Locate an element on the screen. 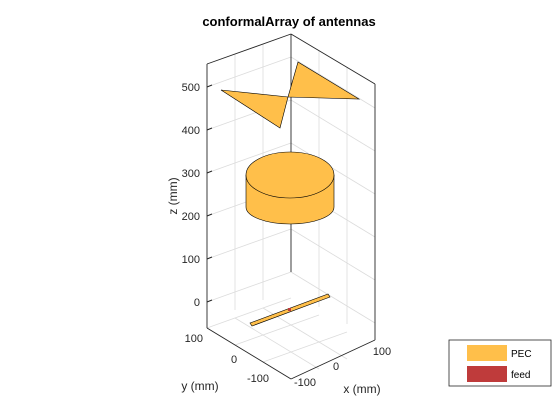 The image size is (560, 420). z-tick-label: 0 is located at coordinates (197, 303).